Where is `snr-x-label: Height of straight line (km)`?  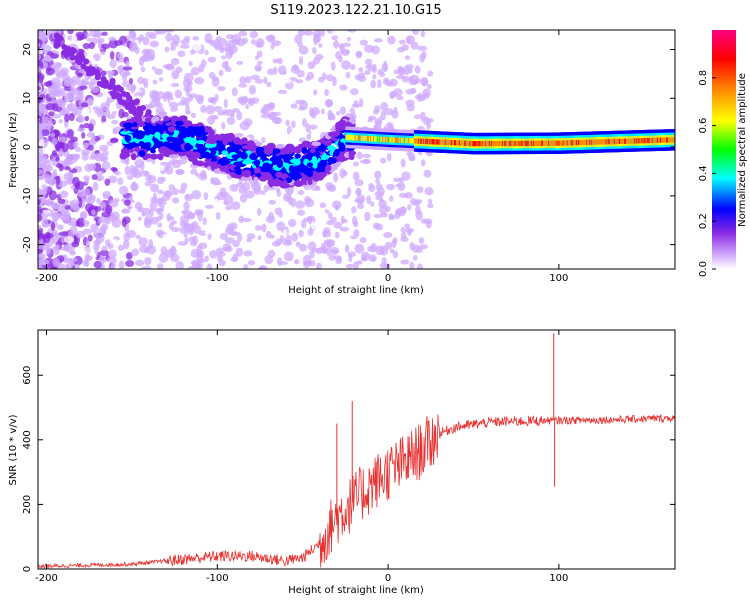
snr-x-label: Height of straight line (km) is located at coordinates (356, 590).